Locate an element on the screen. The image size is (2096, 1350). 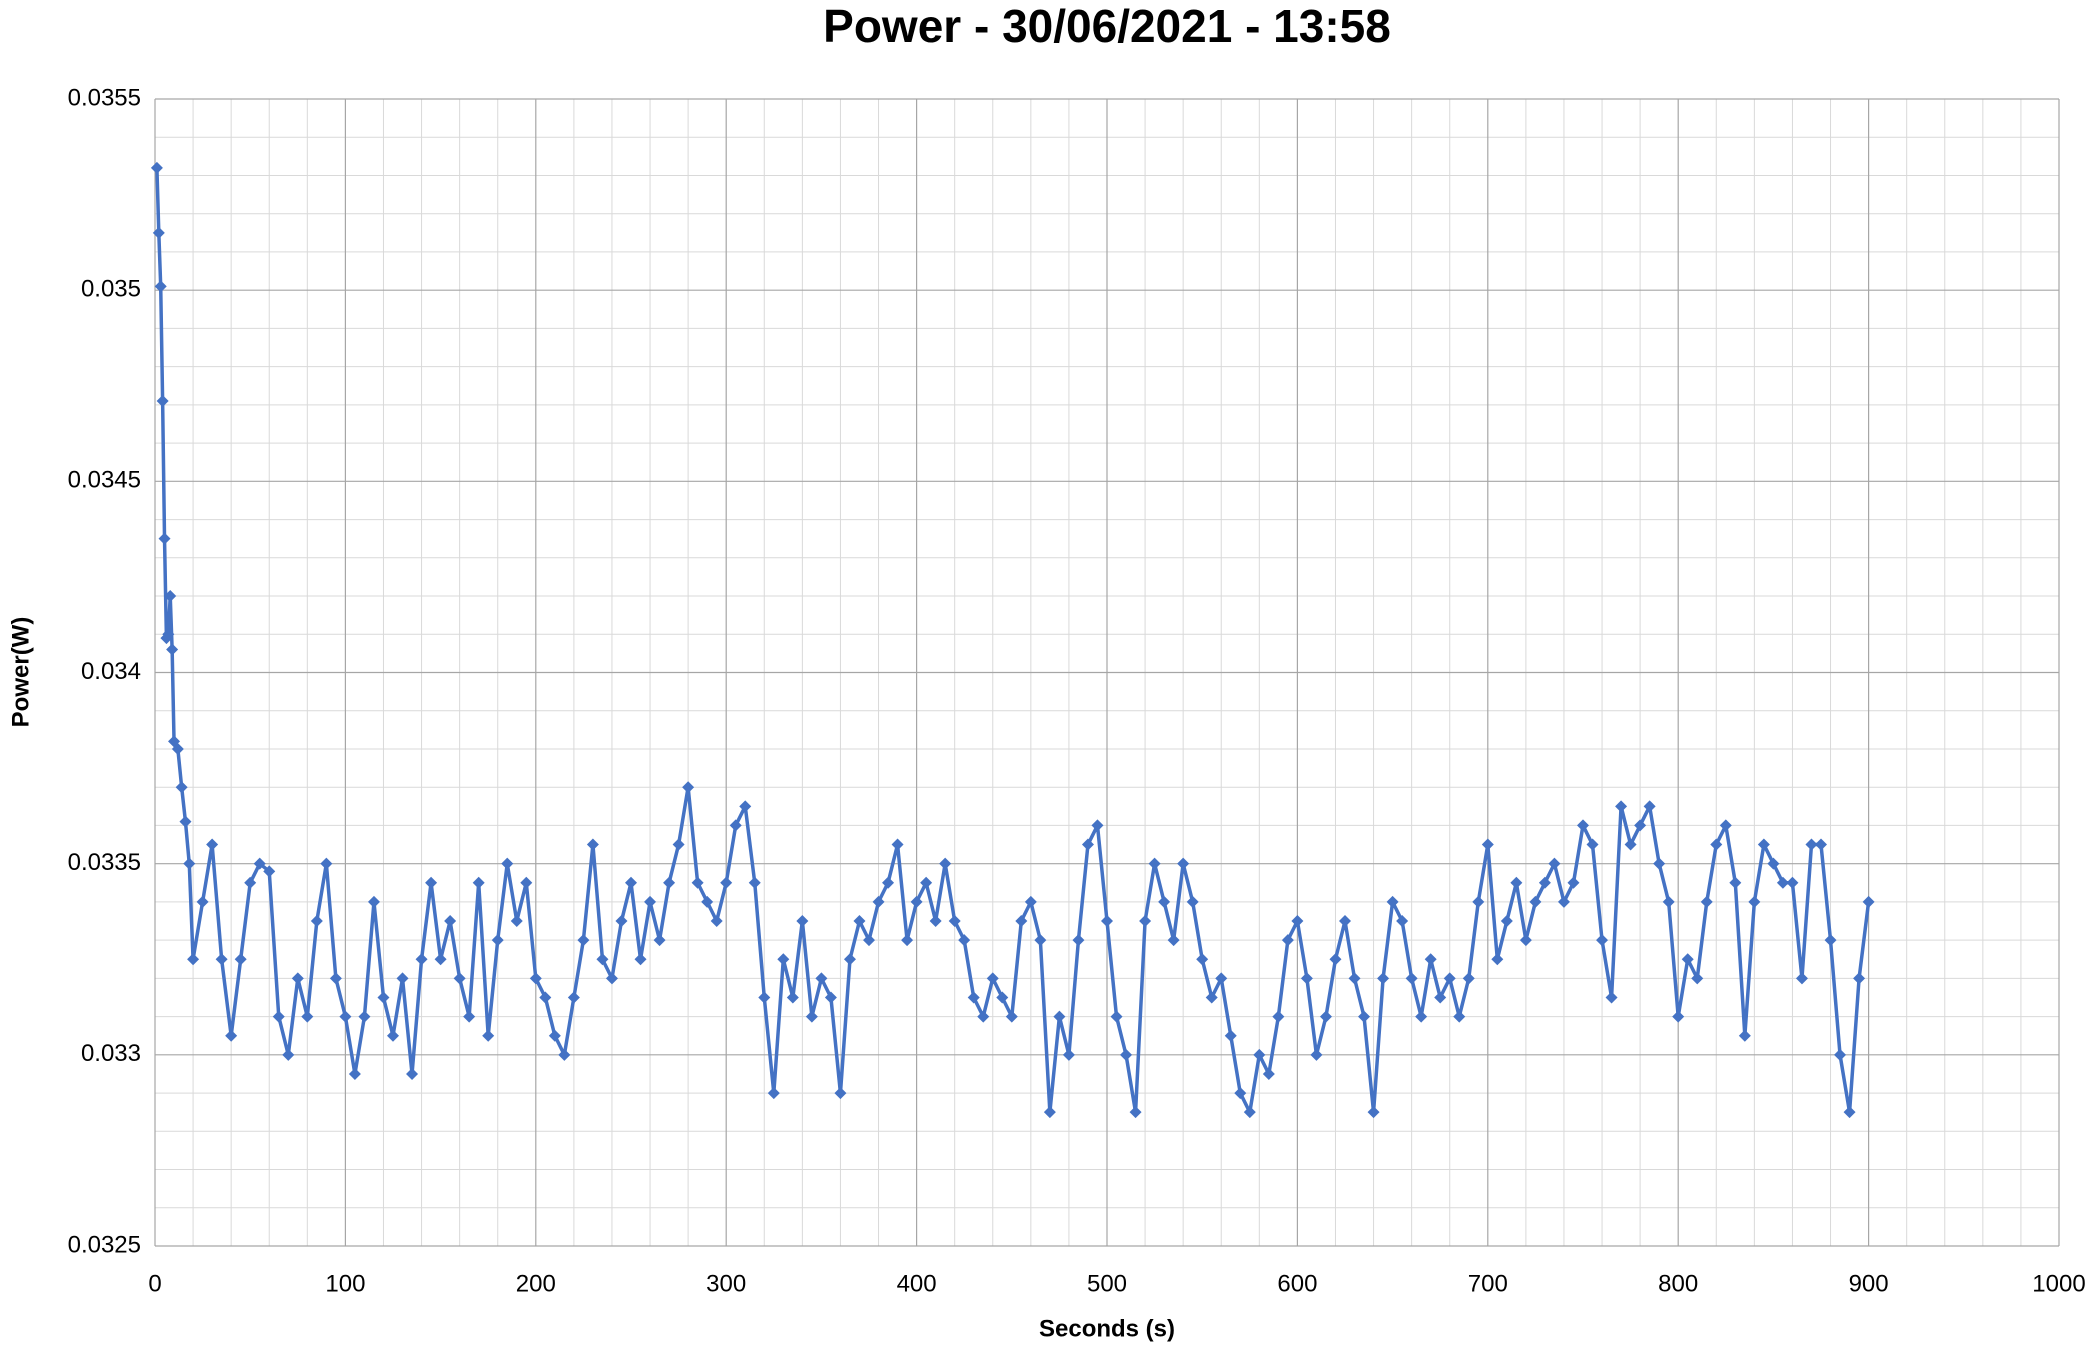
x-tick-label: 1000 is located at coordinates (2058, 1283).